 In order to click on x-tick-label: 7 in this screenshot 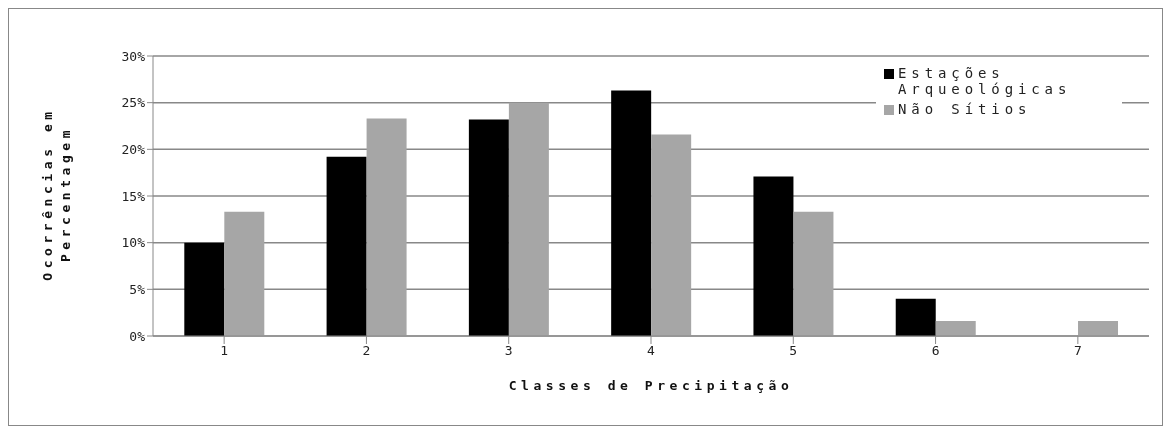, I will do `click(1077, 351)`.